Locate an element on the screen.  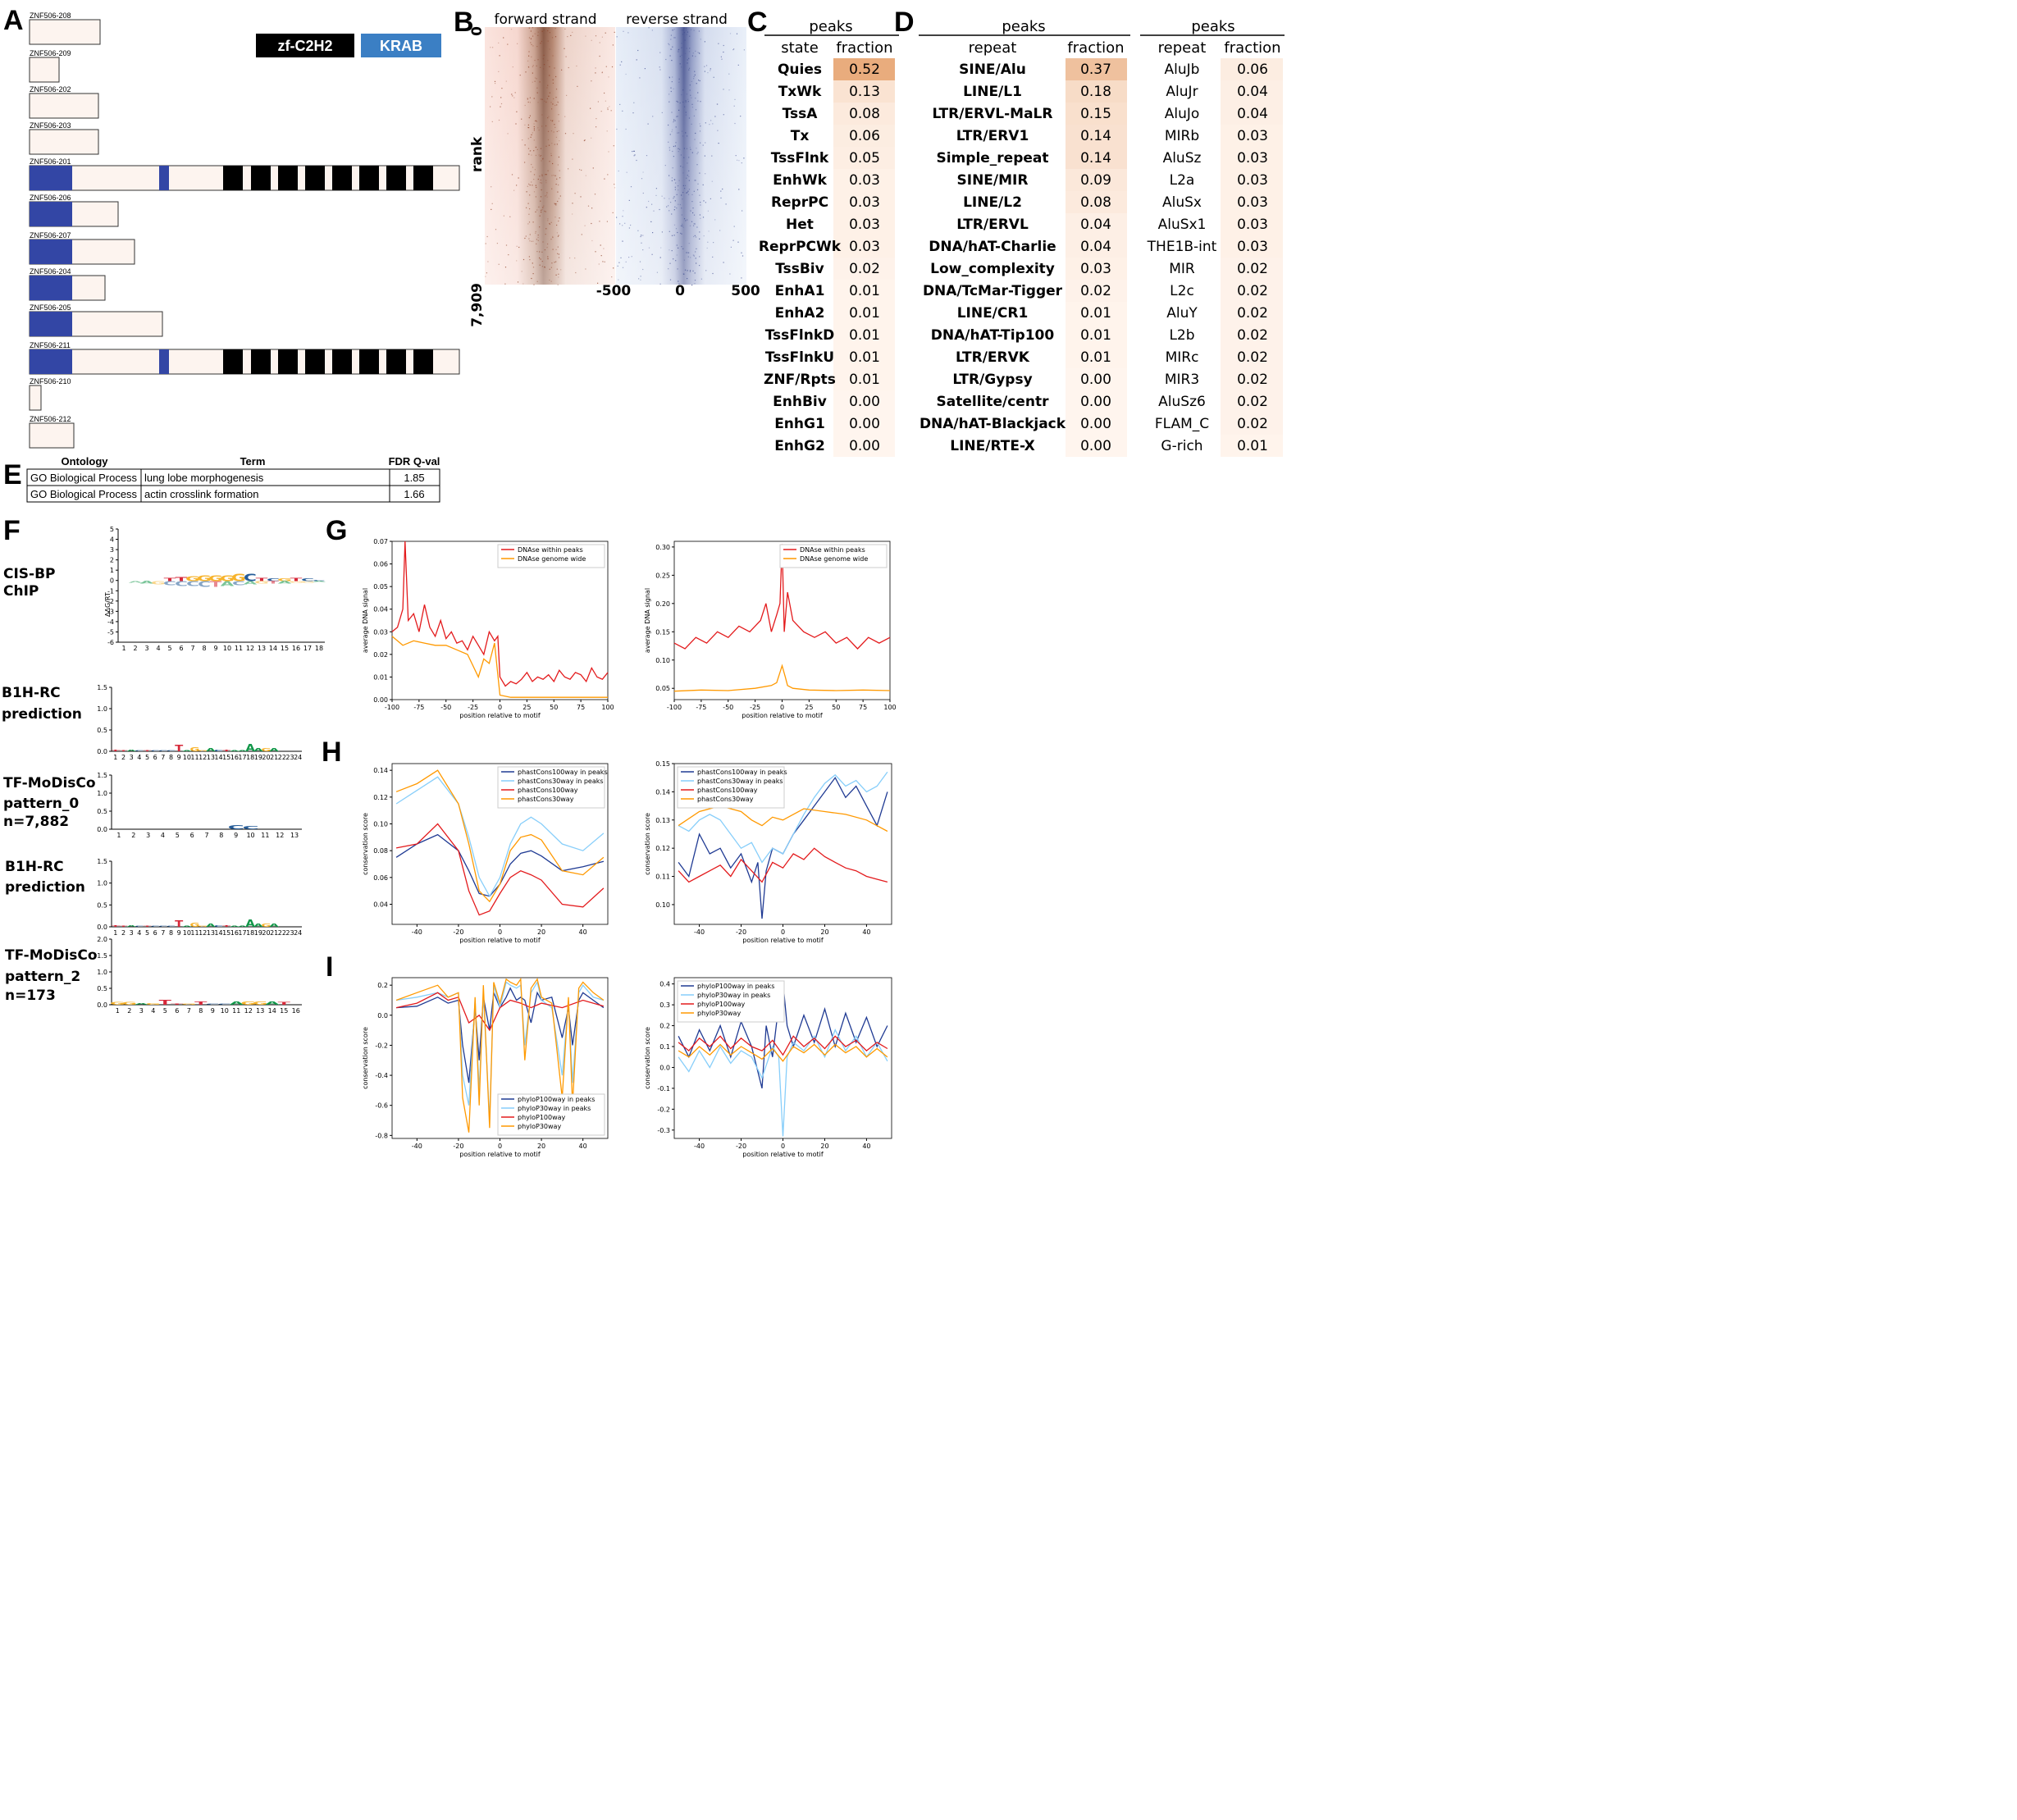
row-key: EnhA1 is located at coordinates (800, 291).